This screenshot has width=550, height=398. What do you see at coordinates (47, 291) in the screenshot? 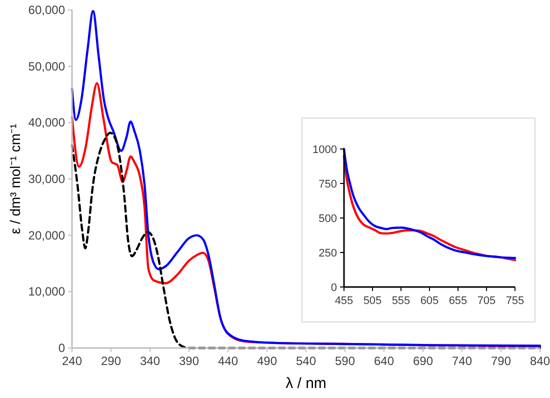
I see `y-tick-label: 10,000` at bounding box center [47, 291].